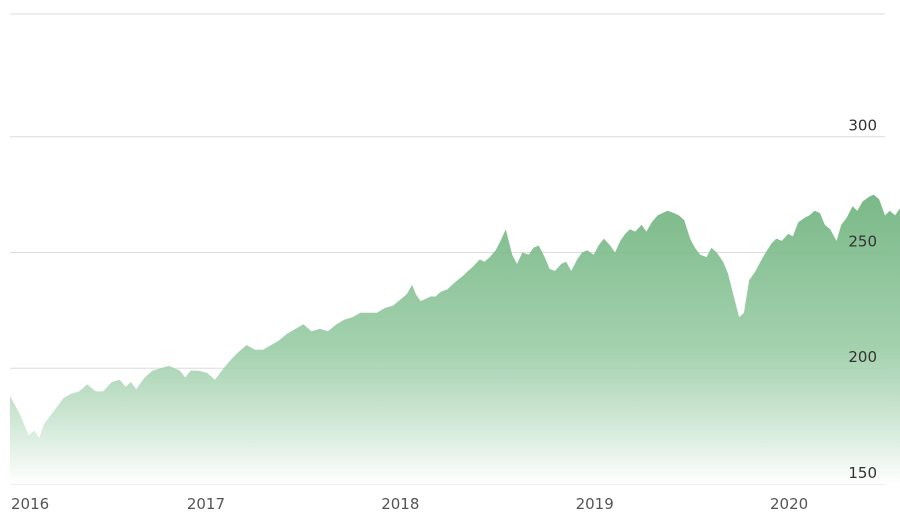 This screenshot has height=525, width=900. Describe the element at coordinates (862, 357) in the screenshot. I see `y-tick-label: 200` at that location.